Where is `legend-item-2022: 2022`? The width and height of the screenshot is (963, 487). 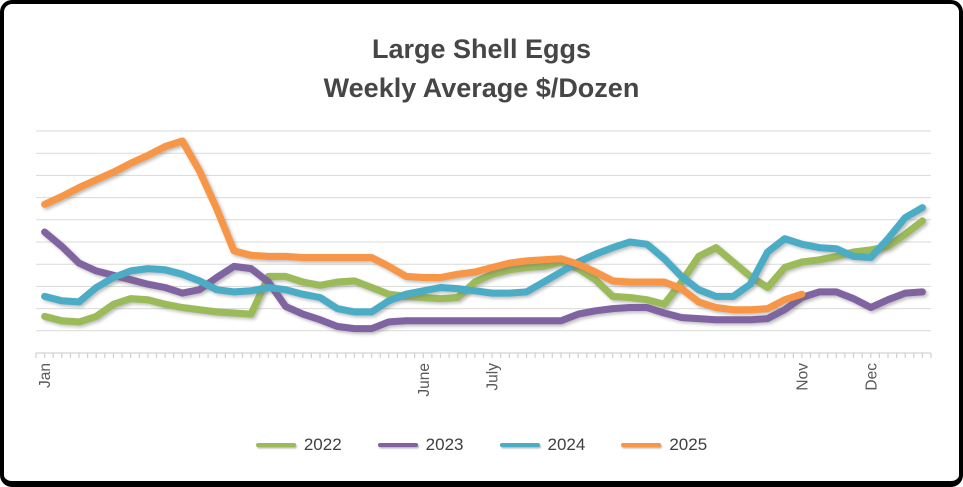
legend-item-2022: 2022 is located at coordinates (298, 445).